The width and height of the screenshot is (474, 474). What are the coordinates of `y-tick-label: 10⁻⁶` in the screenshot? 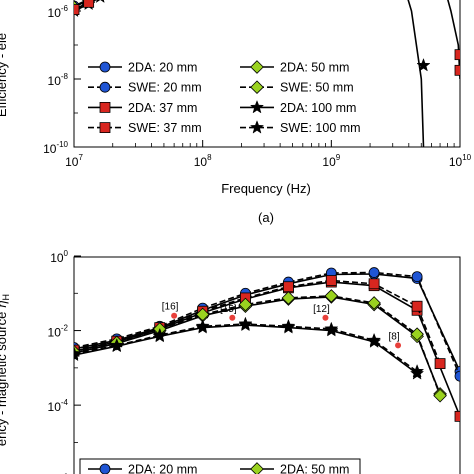 It's located at (58, 12).